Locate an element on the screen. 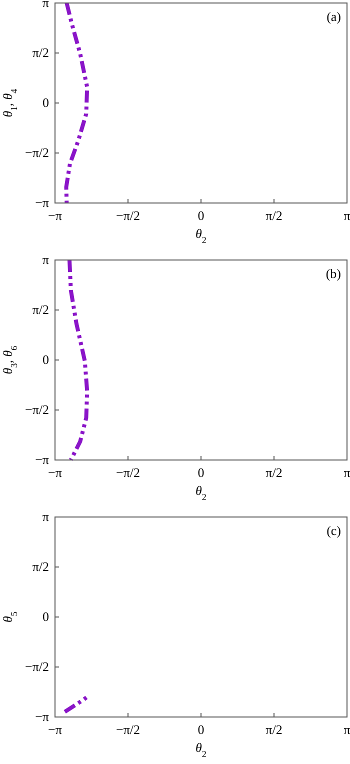  annotation: (b) is located at coordinates (333, 273).